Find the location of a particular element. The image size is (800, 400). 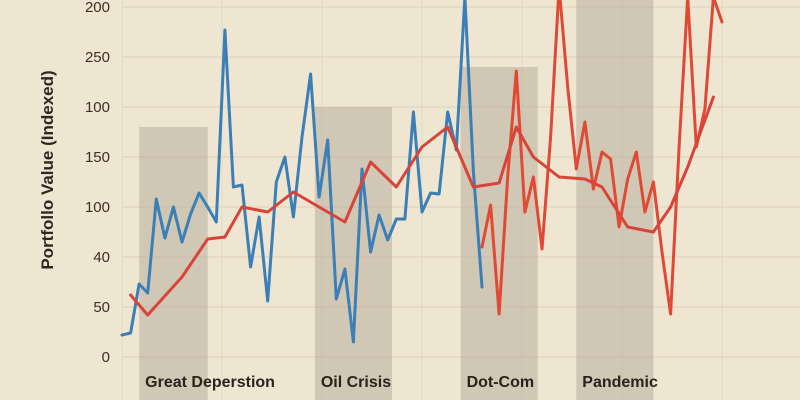

crisis-band is located at coordinates (499, 233).